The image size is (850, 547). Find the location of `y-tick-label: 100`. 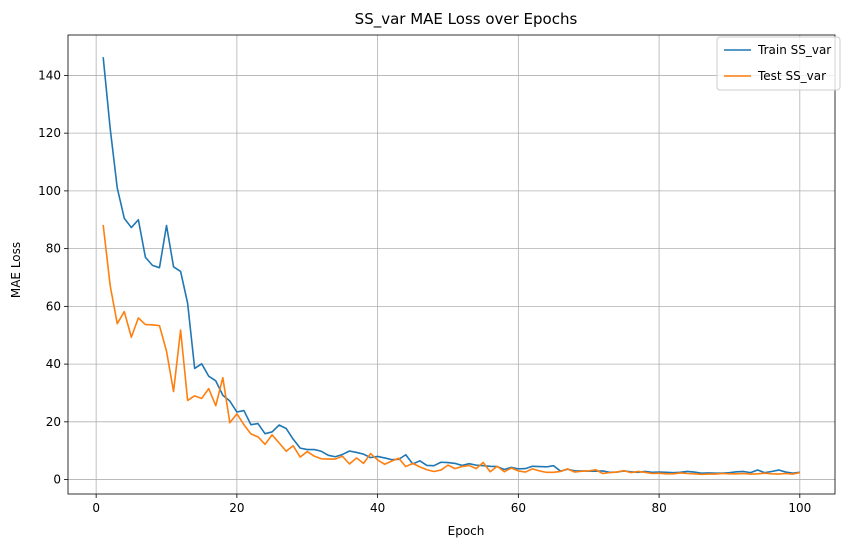

y-tick-label: 100 is located at coordinates (49, 191).